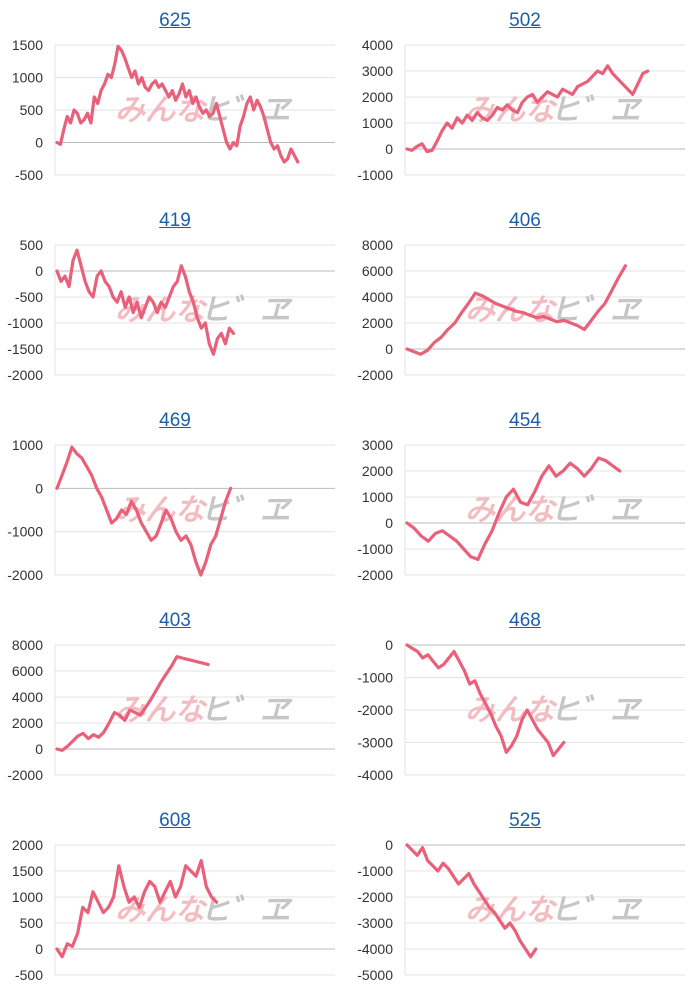 This screenshot has width=700, height=1000. I want to click on chart-panel-403: -2000 0 2000 4000 6000 8000 みんな ヒ゛ヱ 403, so click(175, 700).